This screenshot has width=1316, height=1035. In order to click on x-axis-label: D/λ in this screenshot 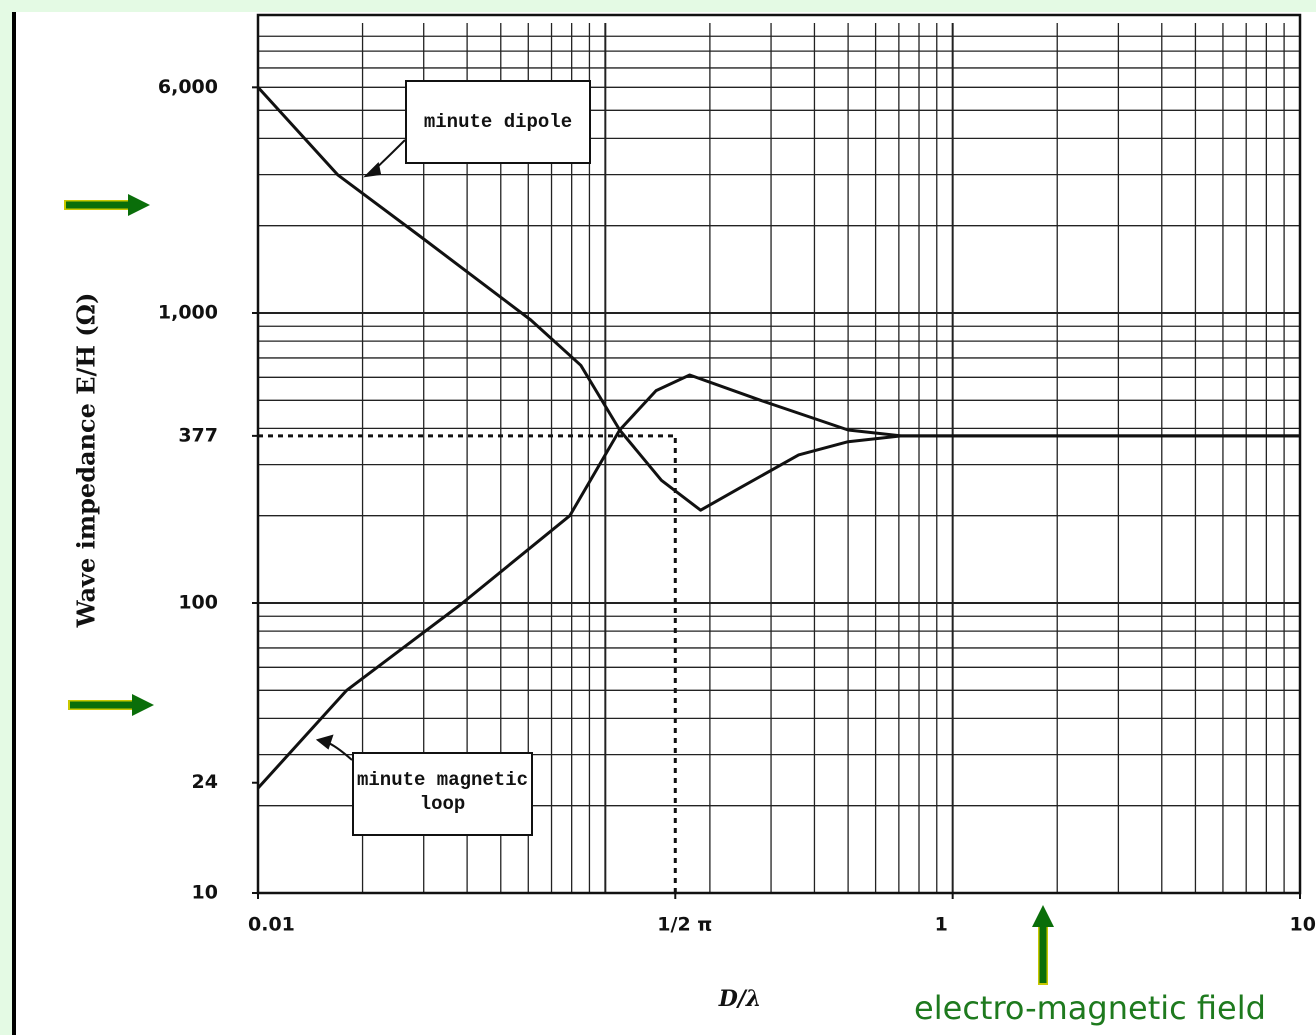, I will do `click(740, 999)`.